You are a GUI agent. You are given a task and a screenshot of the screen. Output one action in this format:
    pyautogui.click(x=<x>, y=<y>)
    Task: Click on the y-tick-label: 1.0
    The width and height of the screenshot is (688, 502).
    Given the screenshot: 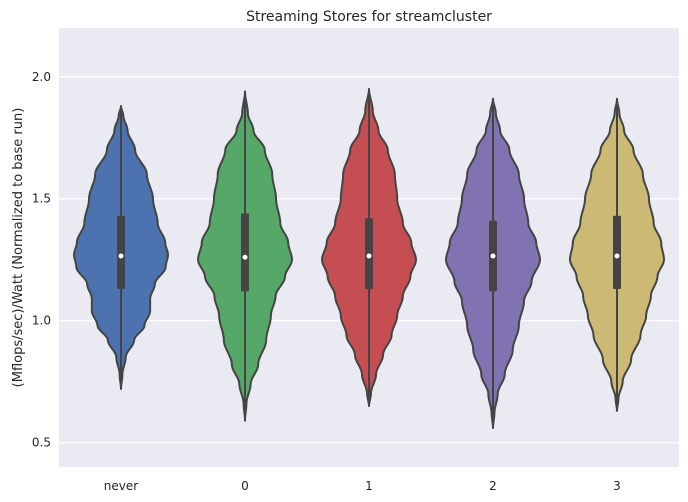 What is the action you would take?
    pyautogui.click(x=41, y=321)
    